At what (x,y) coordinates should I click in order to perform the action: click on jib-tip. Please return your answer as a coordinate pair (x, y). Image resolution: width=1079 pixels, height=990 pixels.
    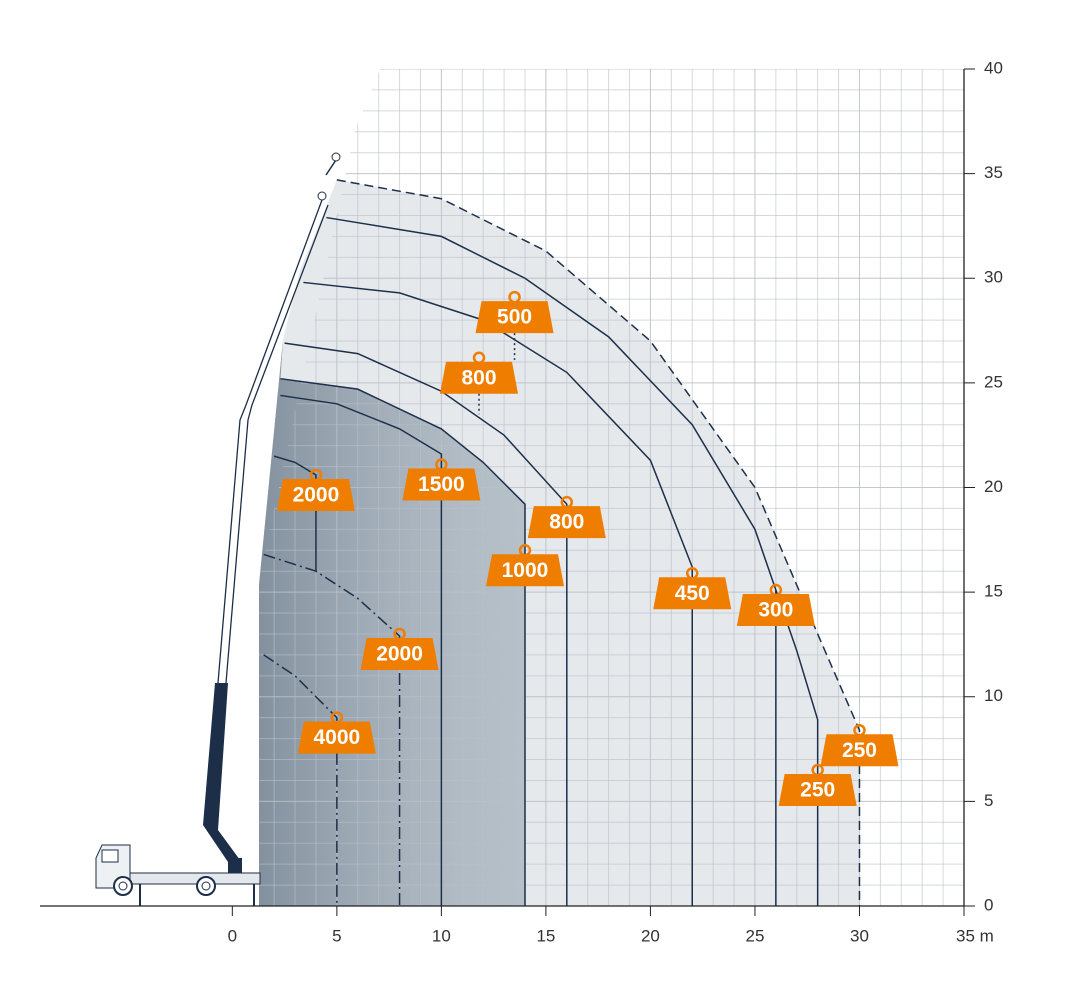
    Looking at the image, I should click on (336, 157).